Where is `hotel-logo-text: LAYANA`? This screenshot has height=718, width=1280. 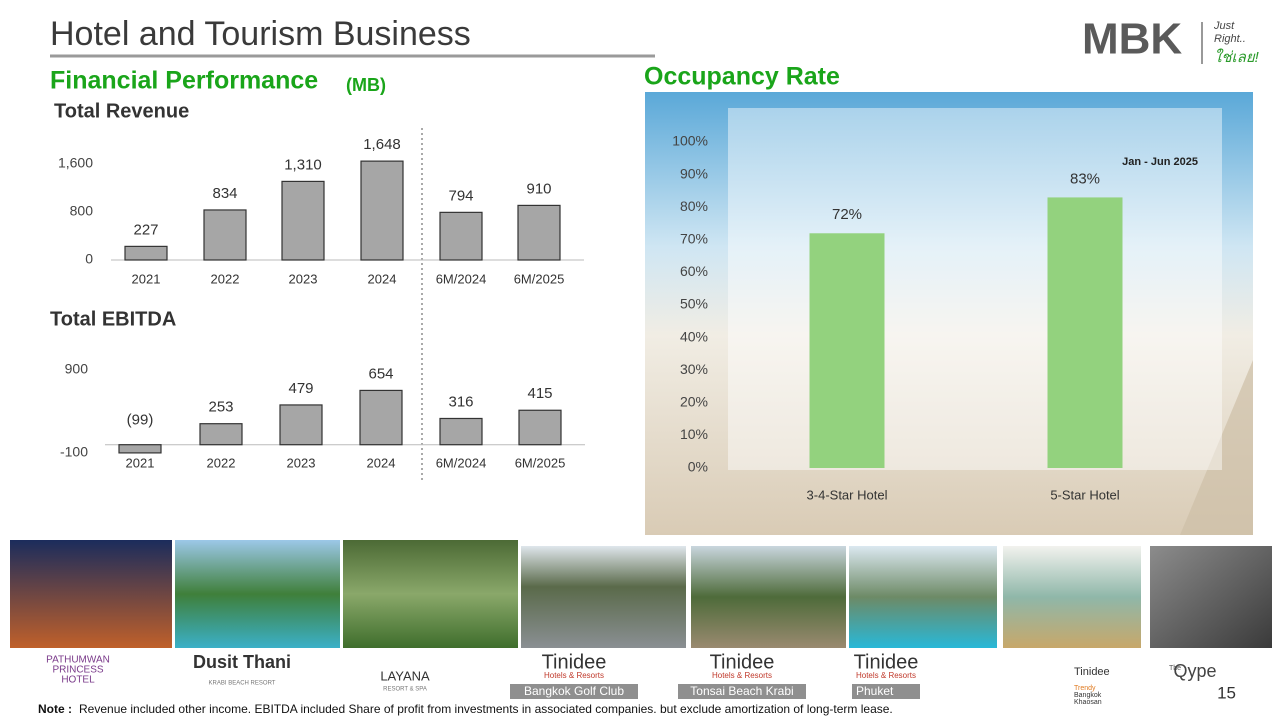 hotel-logo-text: LAYANA is located at coordinates (405, 675).